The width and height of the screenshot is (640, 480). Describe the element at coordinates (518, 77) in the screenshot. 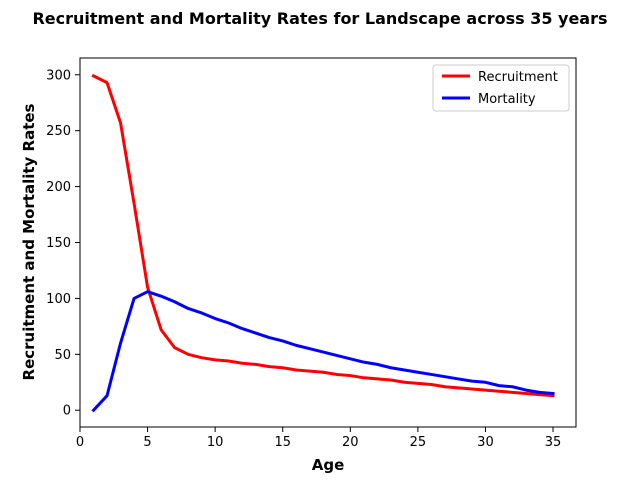

I see `legend-label-recruitment: Recruitment` at that location.